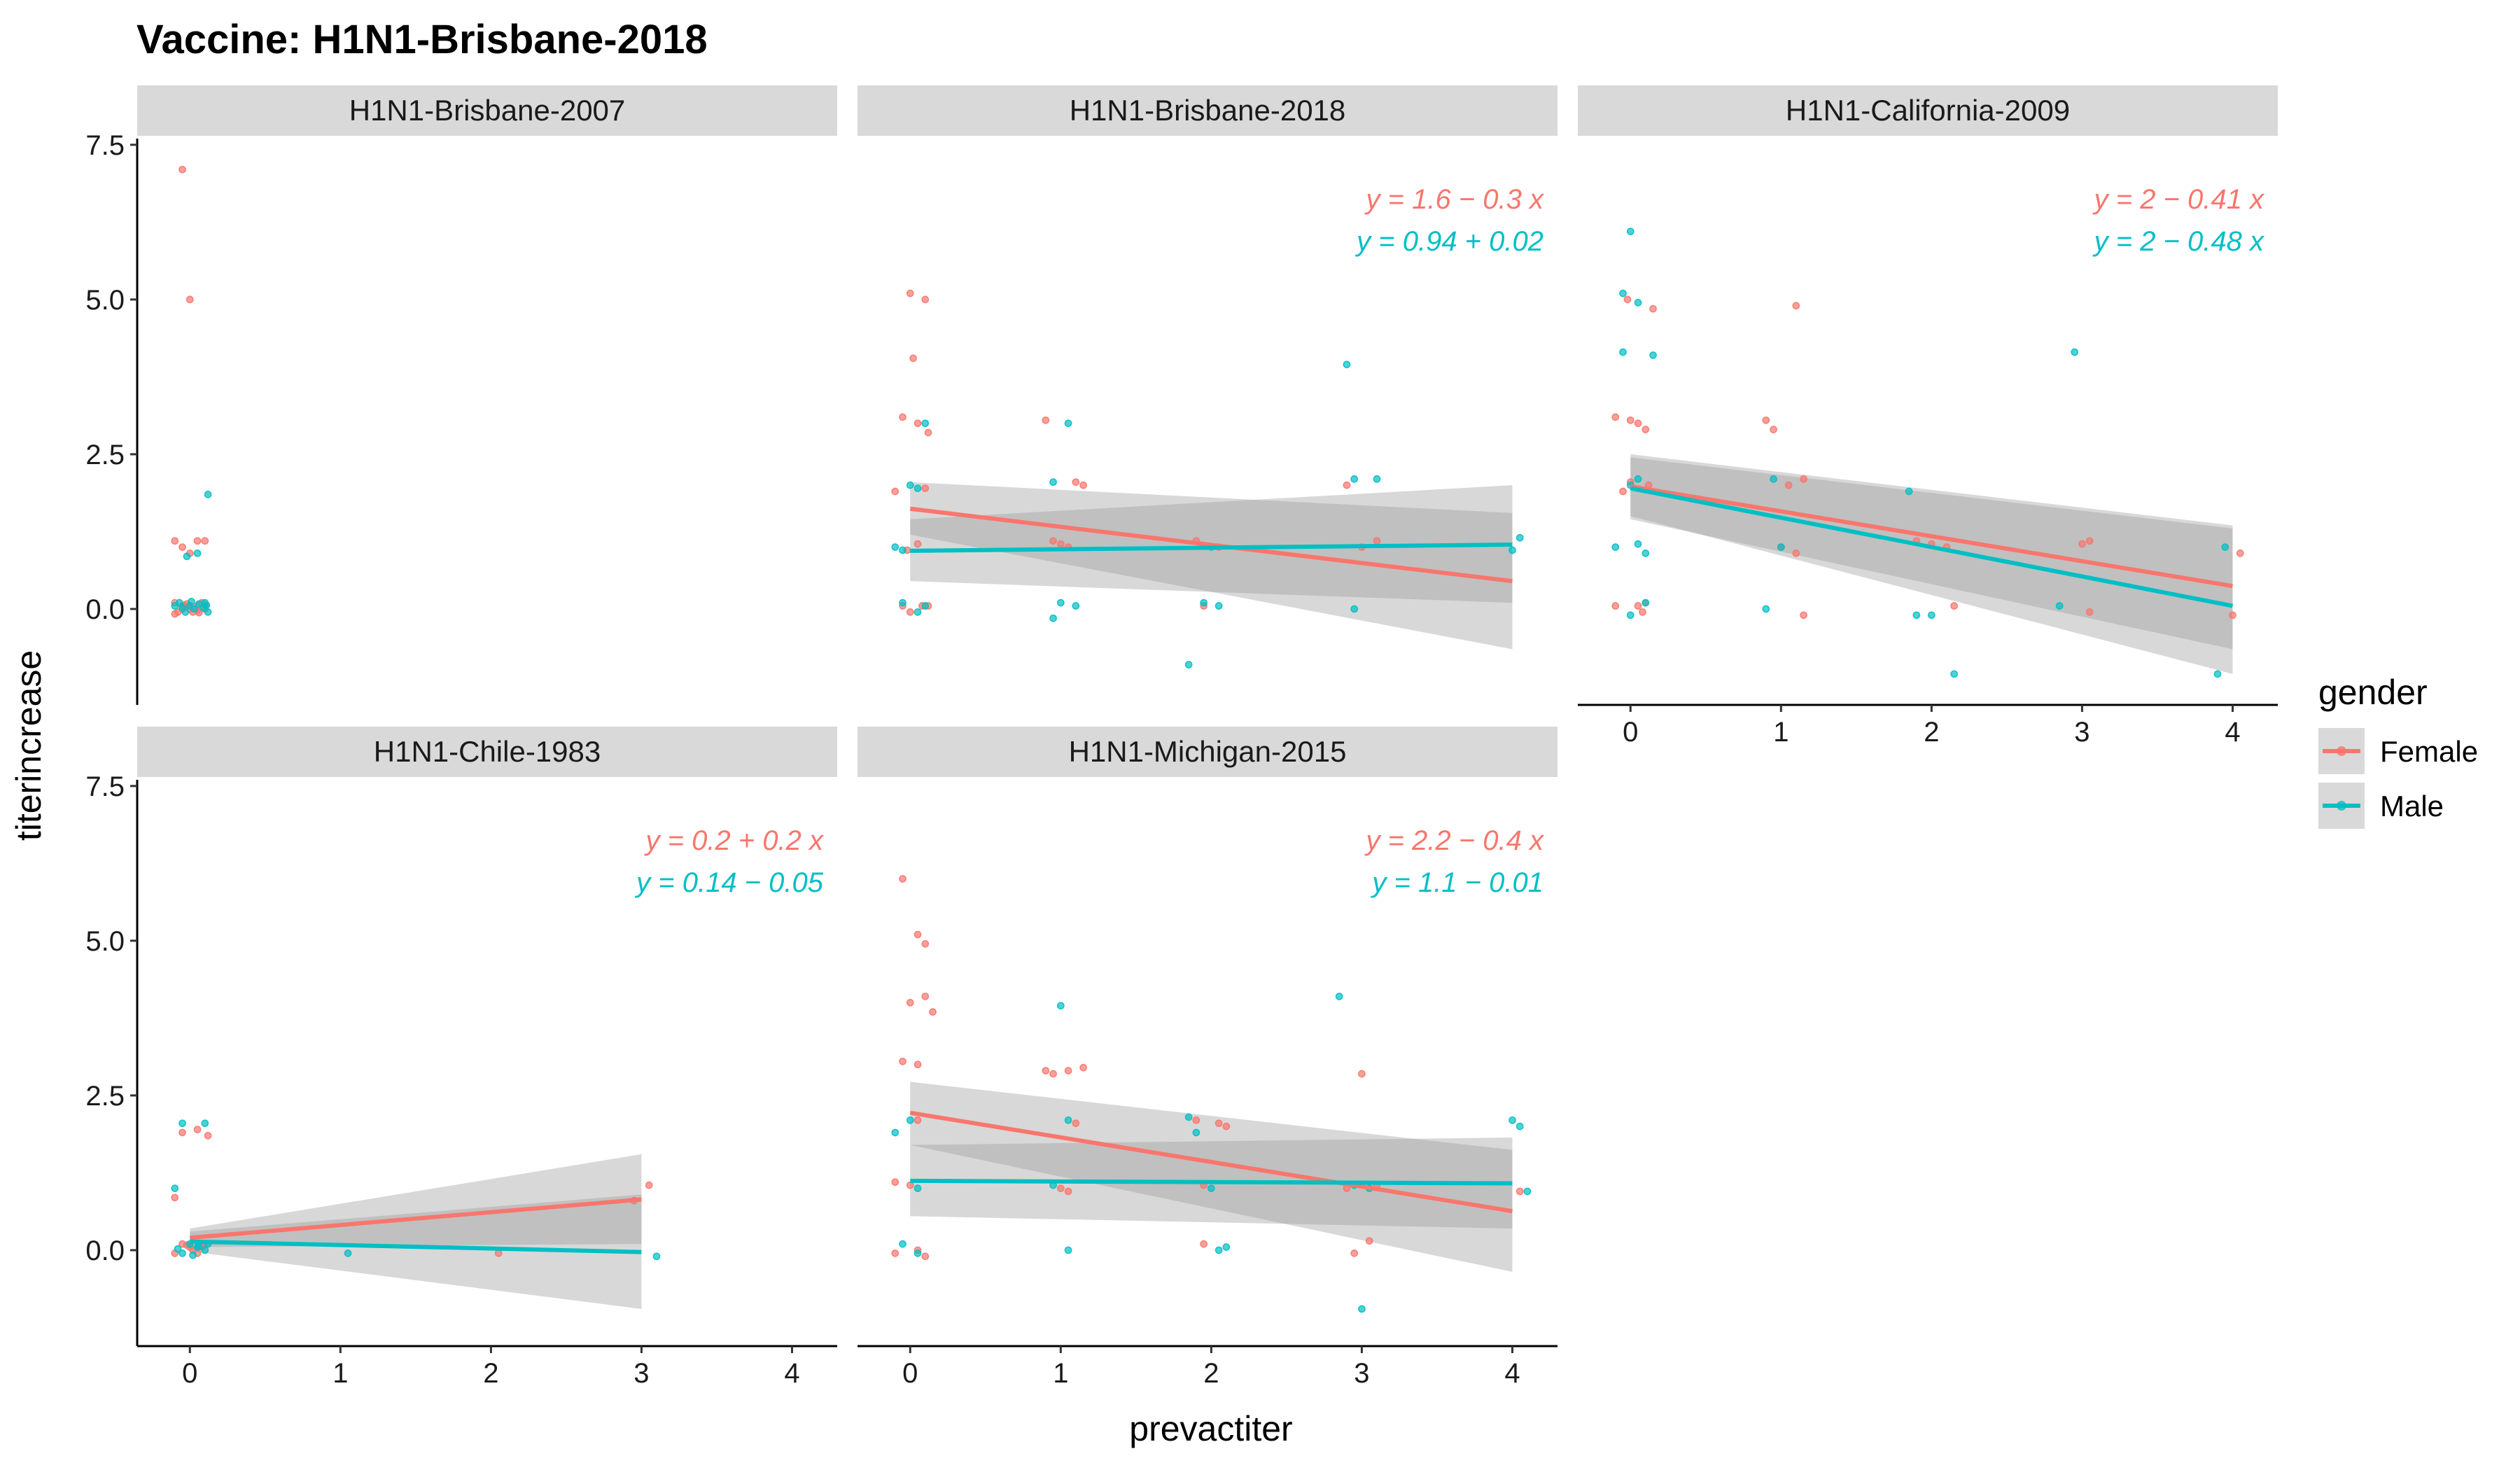  What do you see at coordinates (2082, 732) in the screenshot?
I see `x-tick-label: 3` at bounding box center [2082, 732].